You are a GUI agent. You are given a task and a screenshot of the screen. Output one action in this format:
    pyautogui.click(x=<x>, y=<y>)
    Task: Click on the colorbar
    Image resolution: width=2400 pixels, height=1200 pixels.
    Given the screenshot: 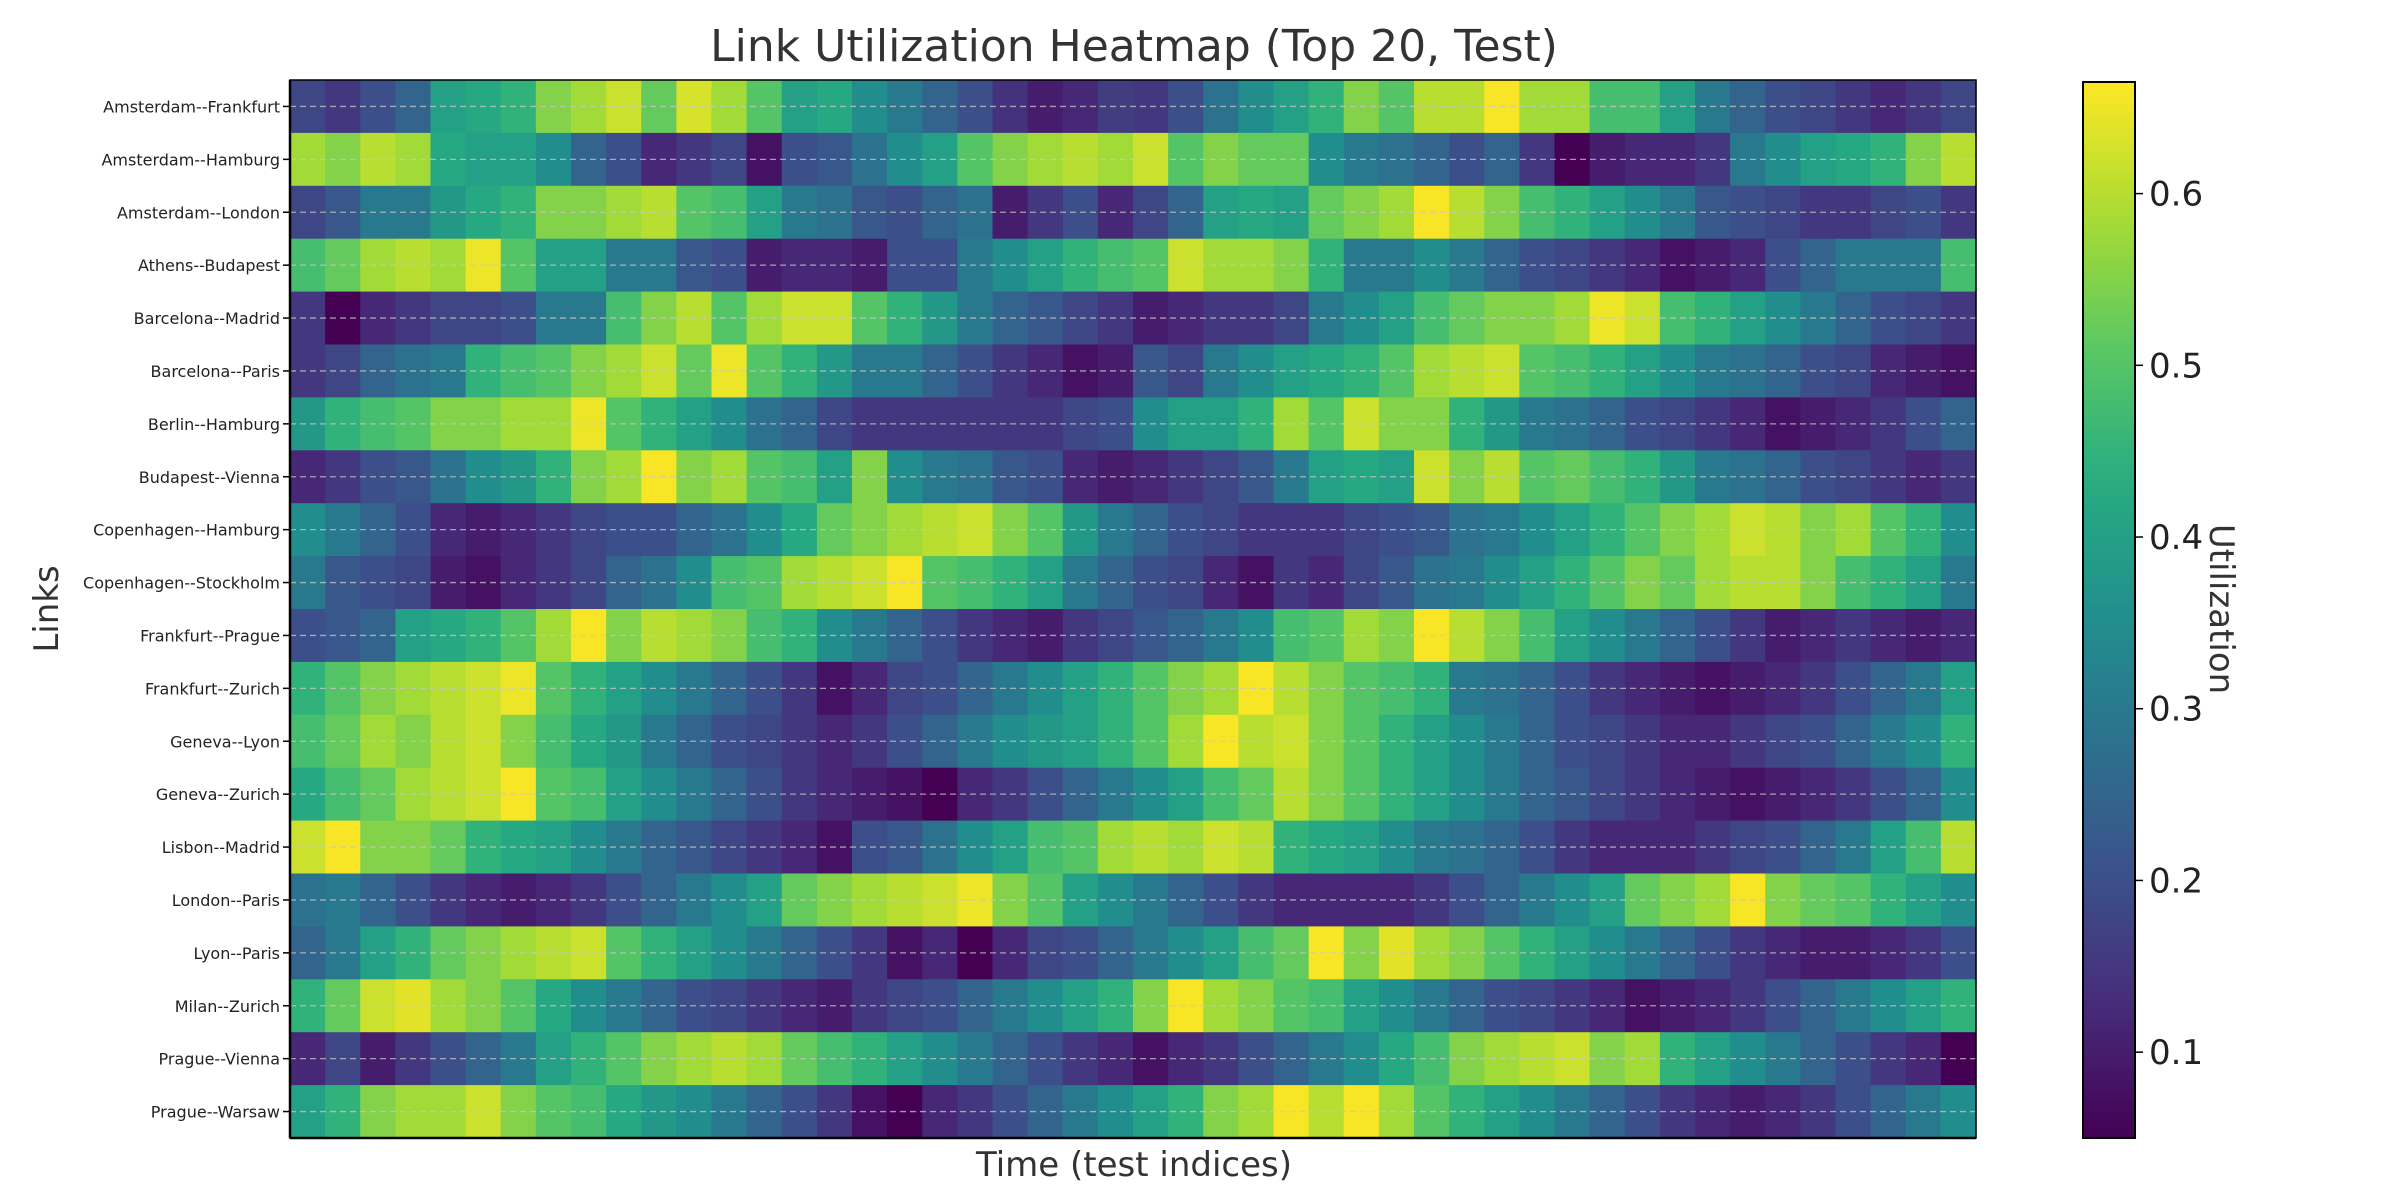 What is the action you would take?
    pyautogui.click(x=2109, y=610)
    